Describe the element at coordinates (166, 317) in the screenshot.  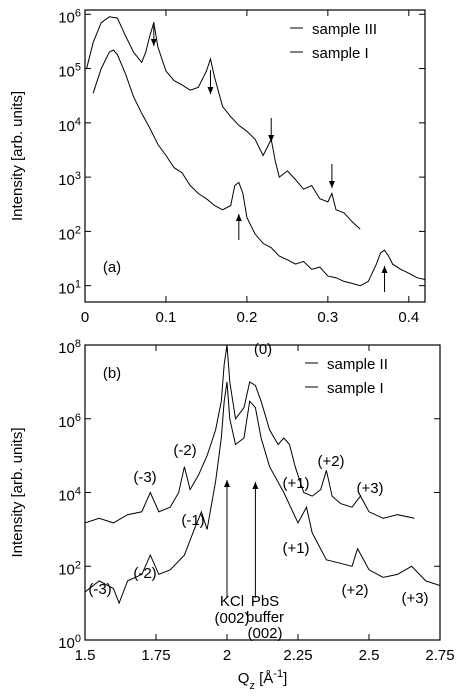
I see `x-tick-label: 0.1` at that location.